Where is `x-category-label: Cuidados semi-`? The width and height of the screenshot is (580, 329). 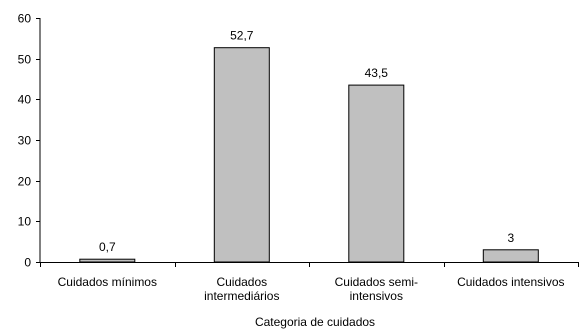 x-category-label: Cuidados semi- is located at coordinates (376, 282).